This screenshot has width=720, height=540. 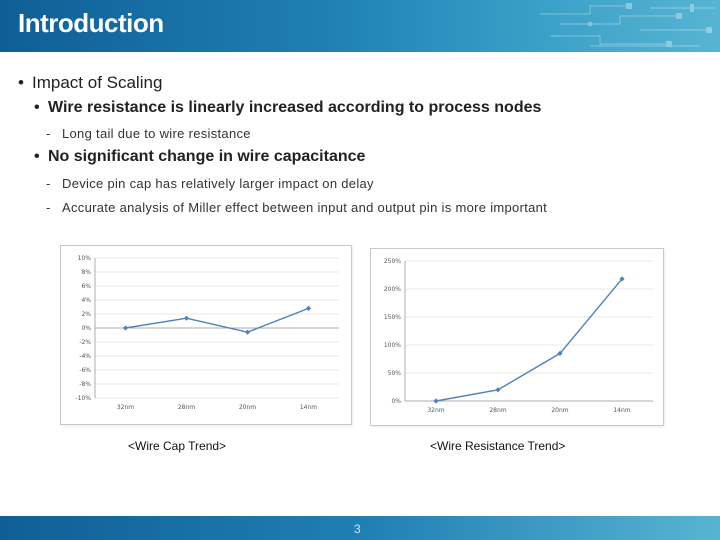 What do you see at coordinates (498, 446) in the screenshot?
I see `wire-resistance-caption: <Wire Resistance Trend>` at bounding box center [498, 446].